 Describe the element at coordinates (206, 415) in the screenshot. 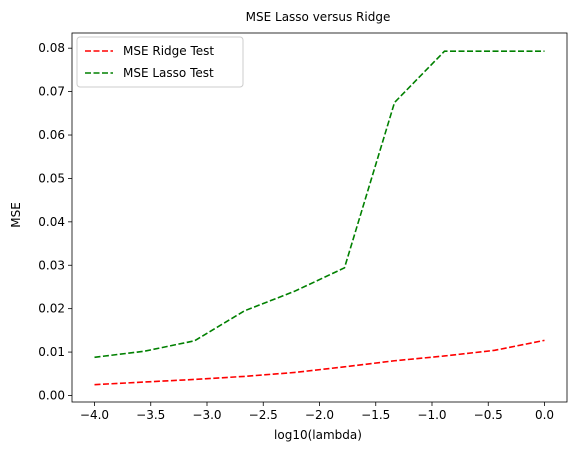

I see `x-tick-label: −3.0` at that location.